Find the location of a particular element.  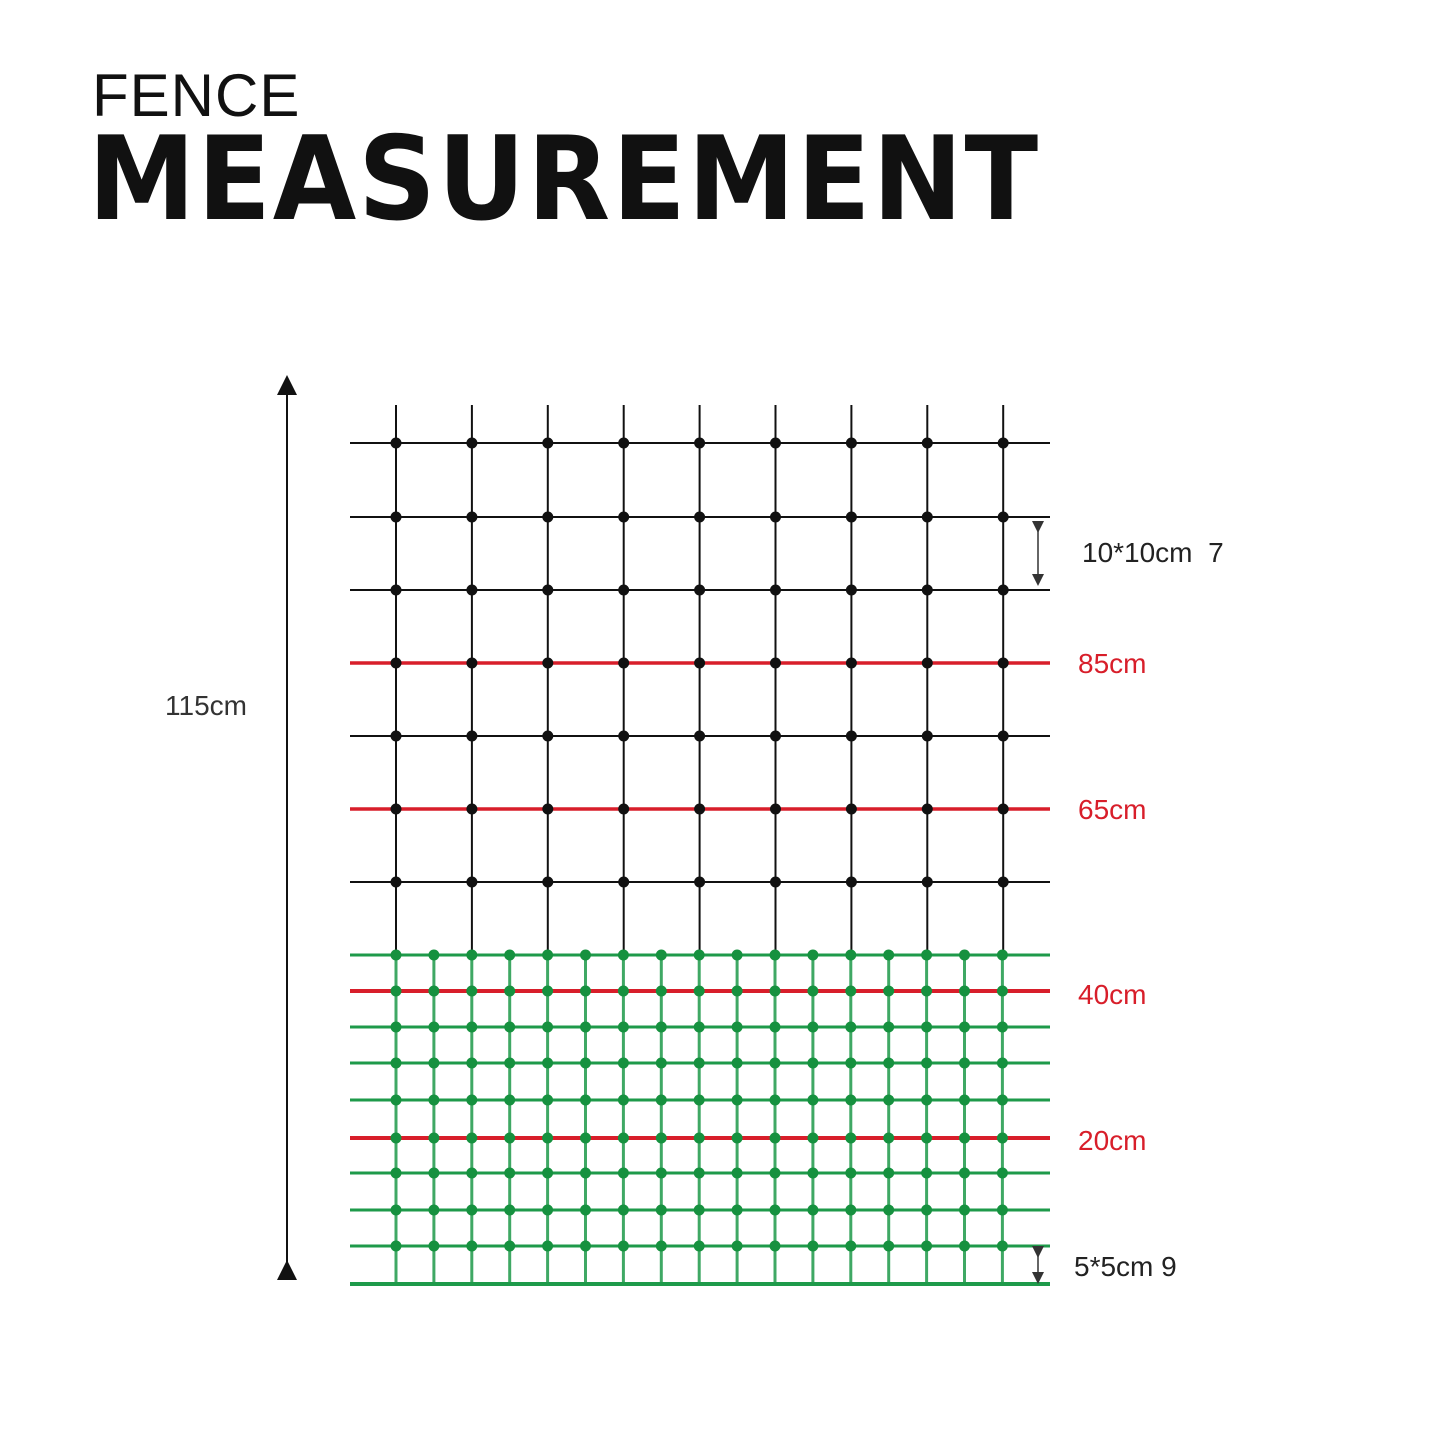

wire-label-40: 40cm is located at coordinates (1112, 994).